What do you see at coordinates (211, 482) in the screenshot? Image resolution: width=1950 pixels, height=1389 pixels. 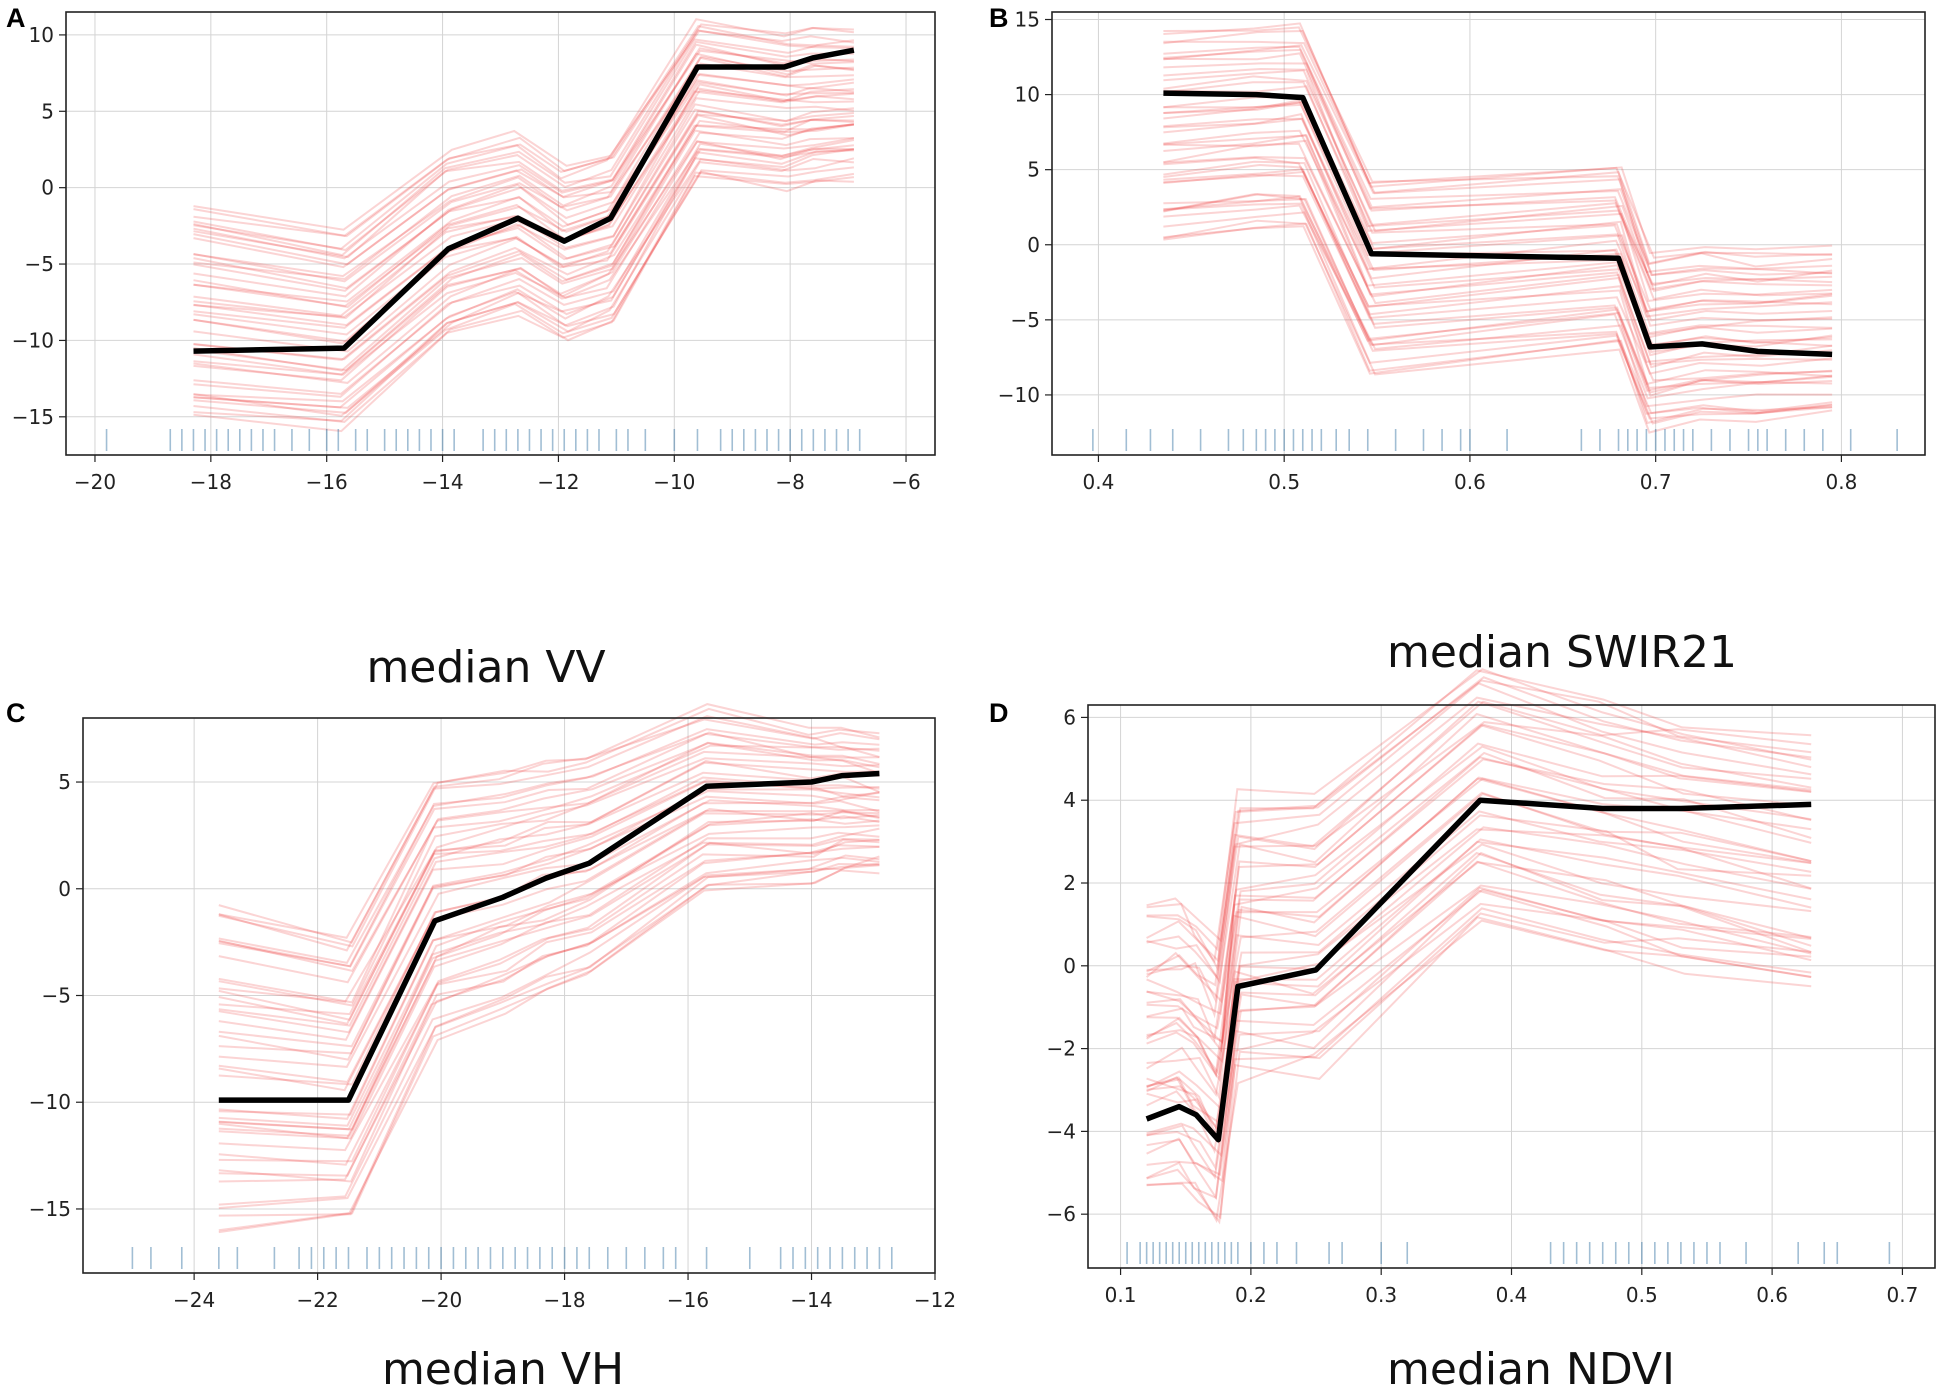 I see `panel-a-xtick-label: −18` at bounding box center [211, 482].